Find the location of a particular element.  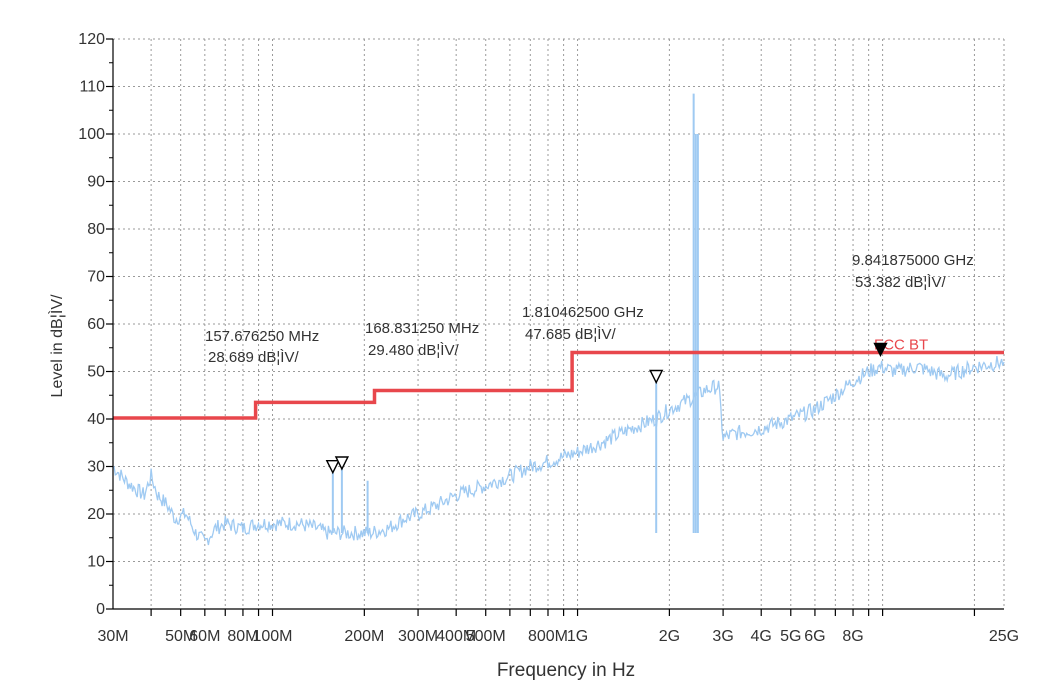

y-tick-label: 90 is located at coordinates (96, 182).